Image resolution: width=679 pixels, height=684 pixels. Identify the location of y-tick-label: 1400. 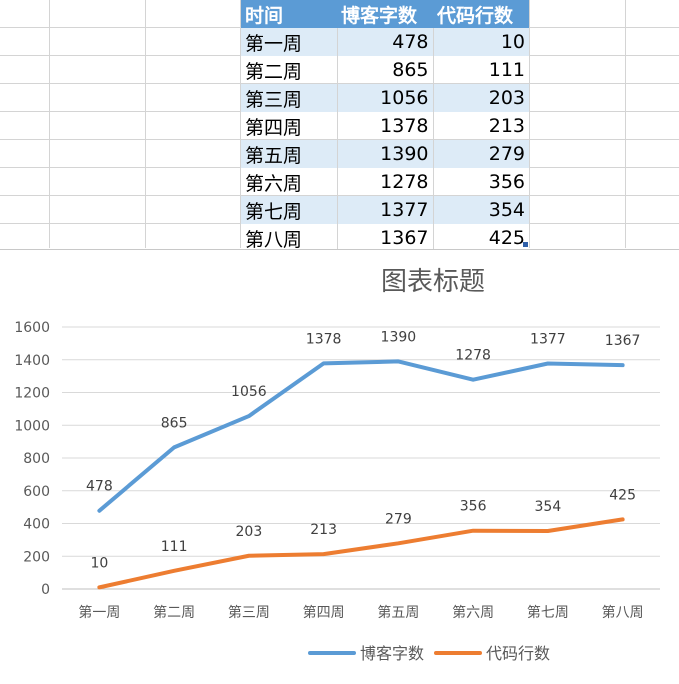
(32, 361).